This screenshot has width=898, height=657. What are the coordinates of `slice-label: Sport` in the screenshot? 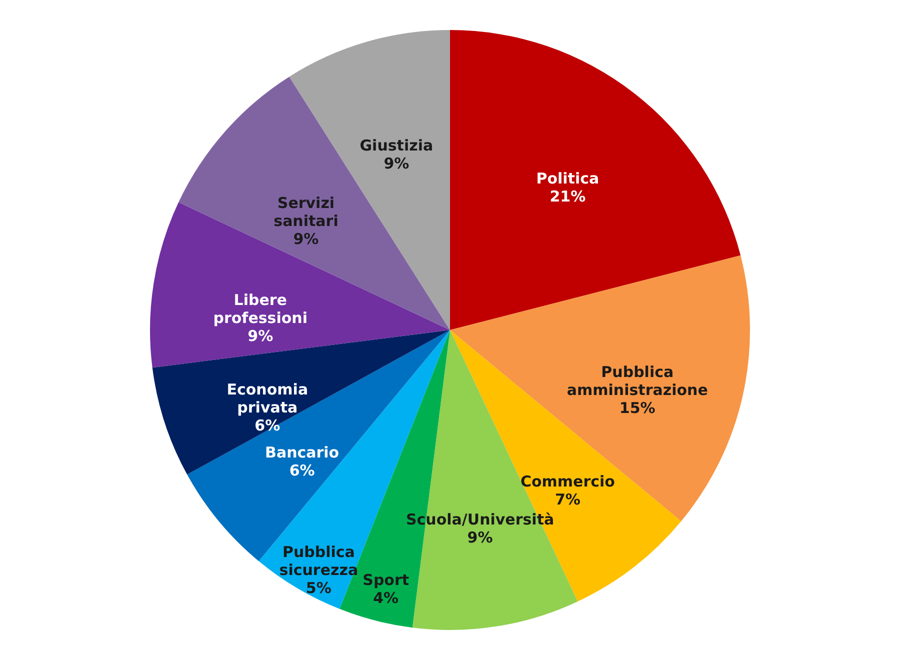 It's located at (386, 579).